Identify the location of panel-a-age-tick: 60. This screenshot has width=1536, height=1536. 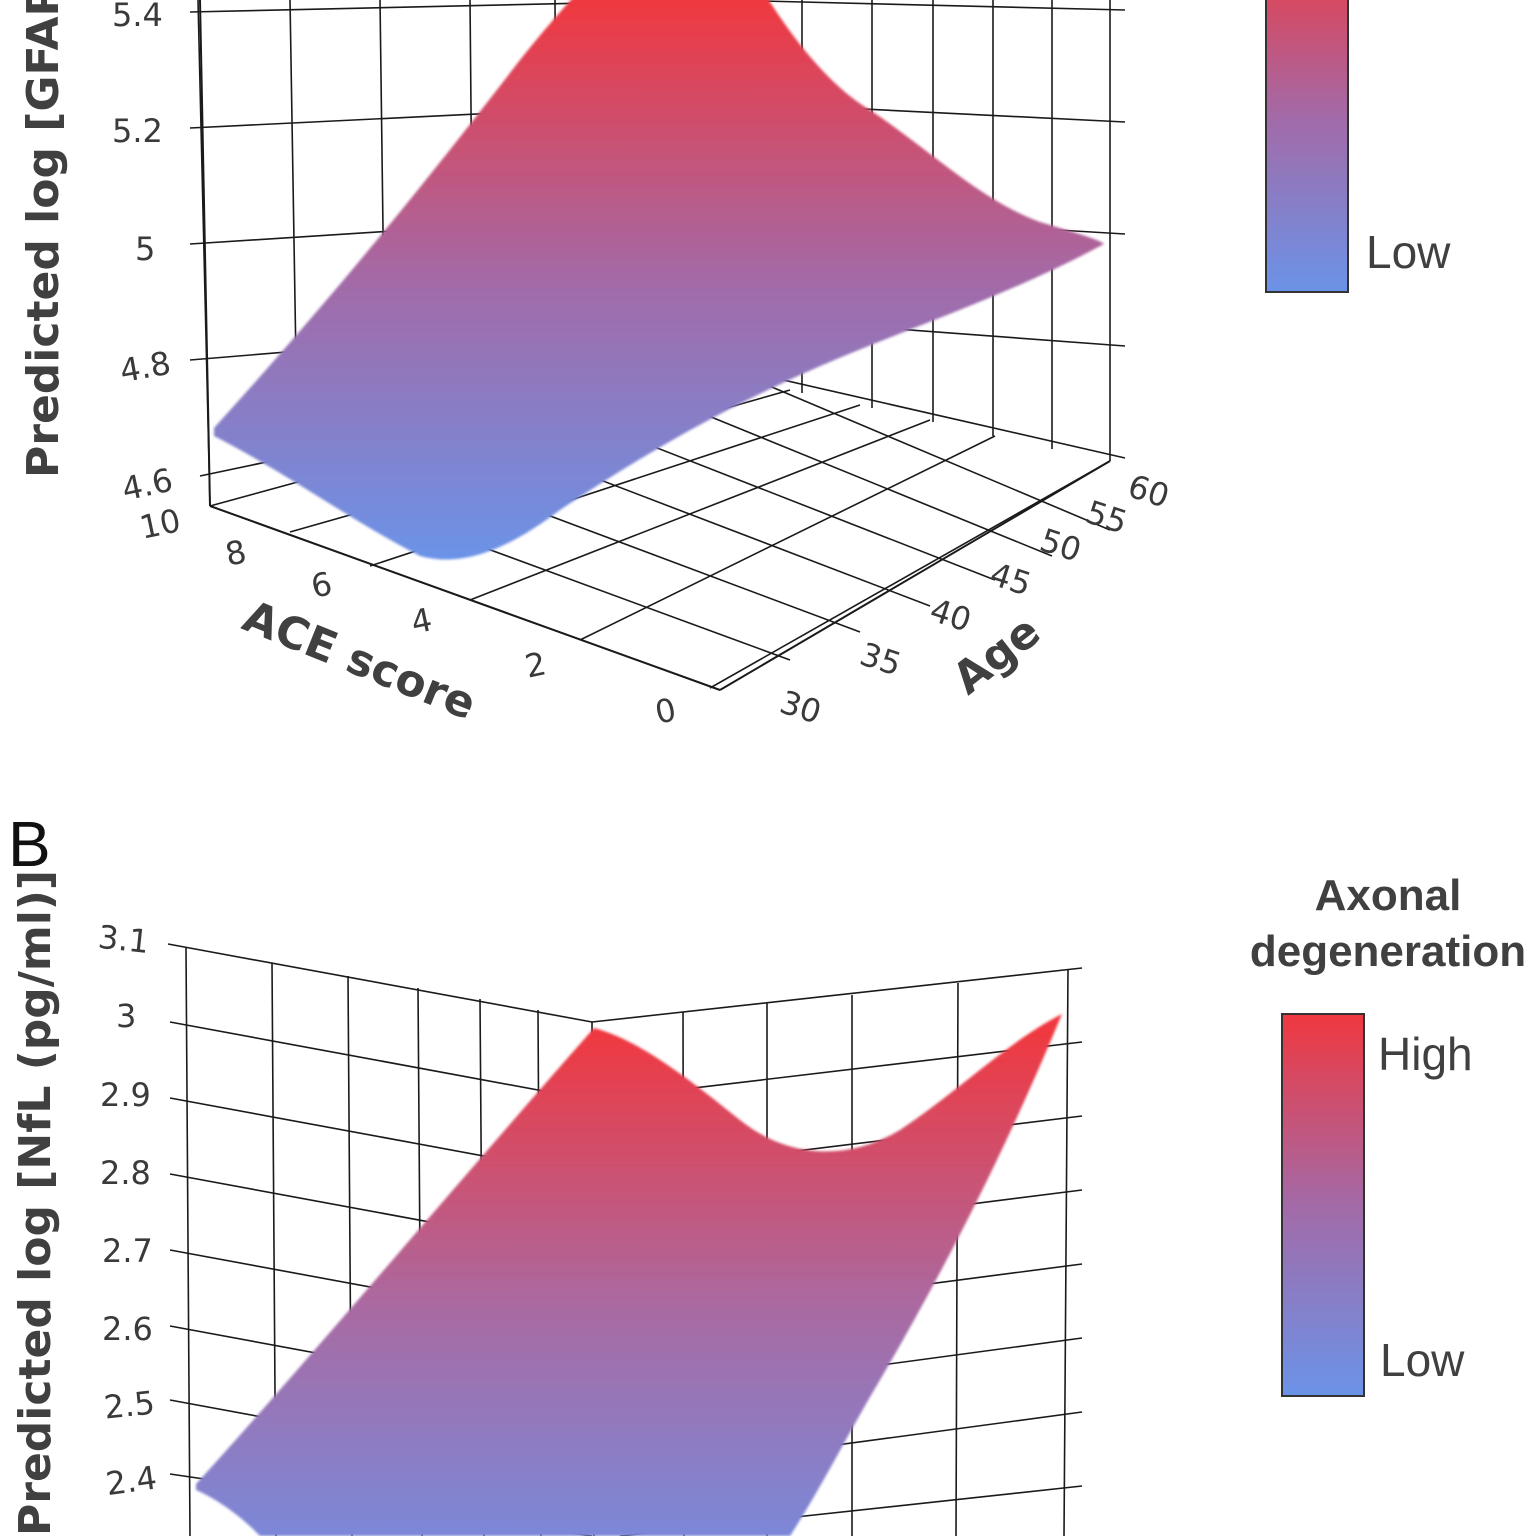
(1148, 491).